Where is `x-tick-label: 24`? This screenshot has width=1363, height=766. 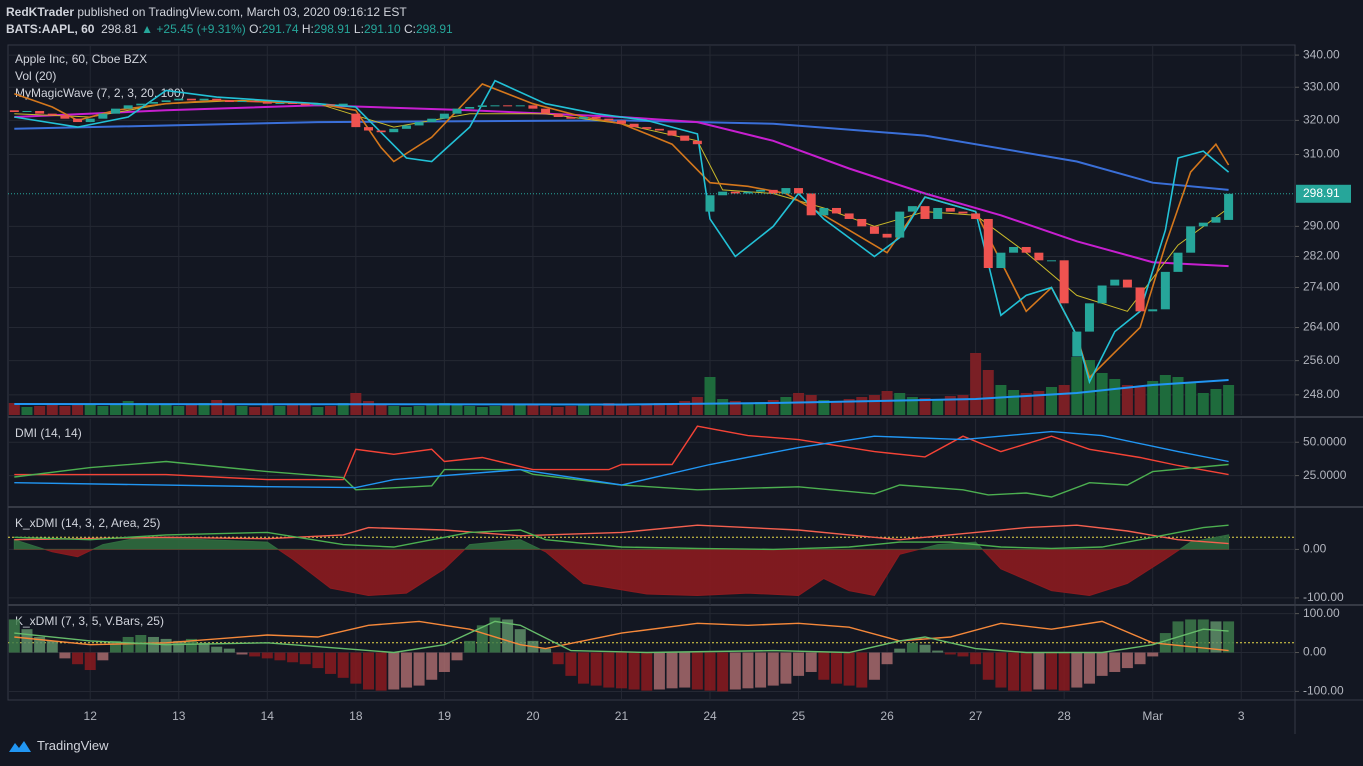 x-tick-label: 24 is located at coordinates (710, 716).